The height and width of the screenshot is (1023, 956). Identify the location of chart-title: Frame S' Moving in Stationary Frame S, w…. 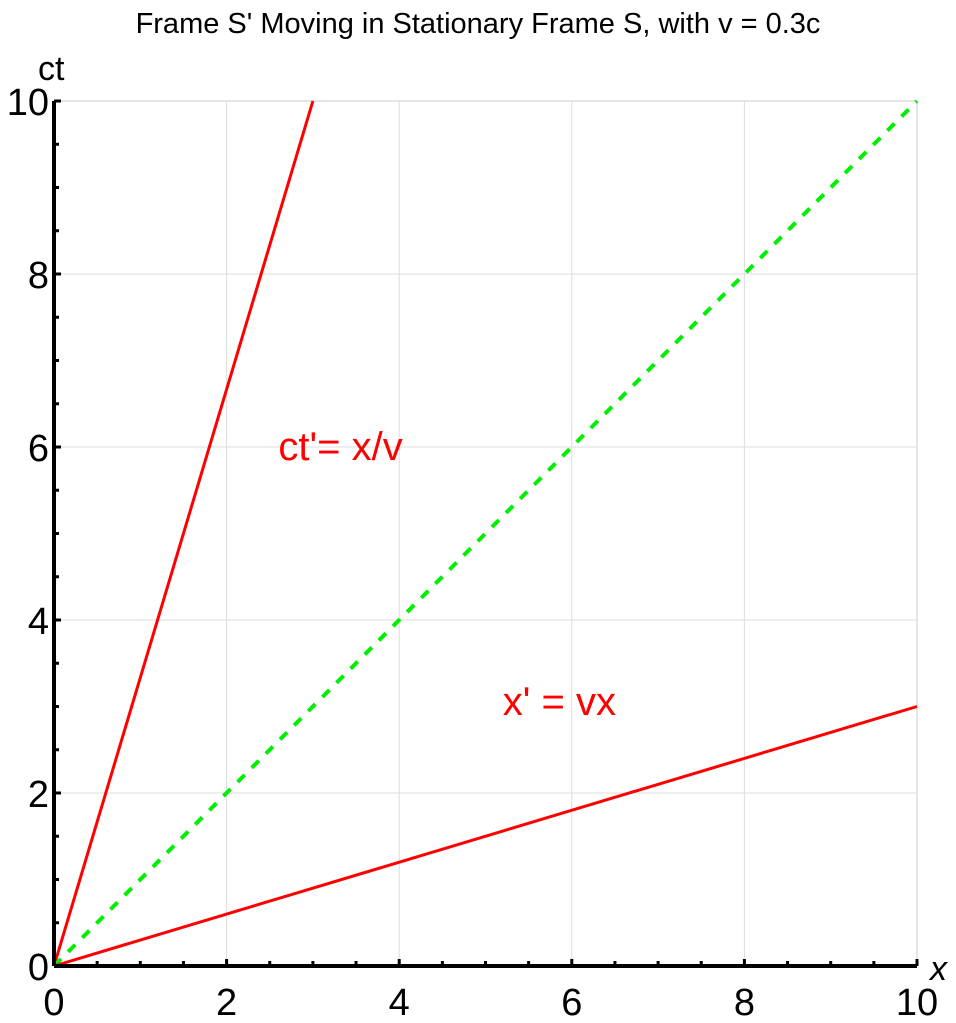
(478, 24).